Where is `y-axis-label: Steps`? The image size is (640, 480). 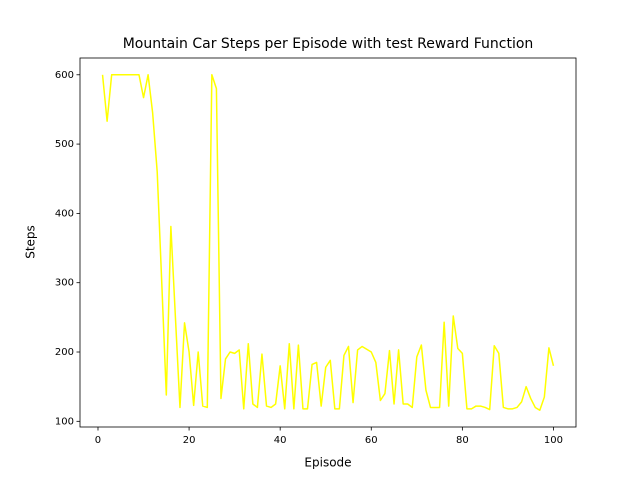
y-axis-label: Steps is located at coordinates (31, 242).